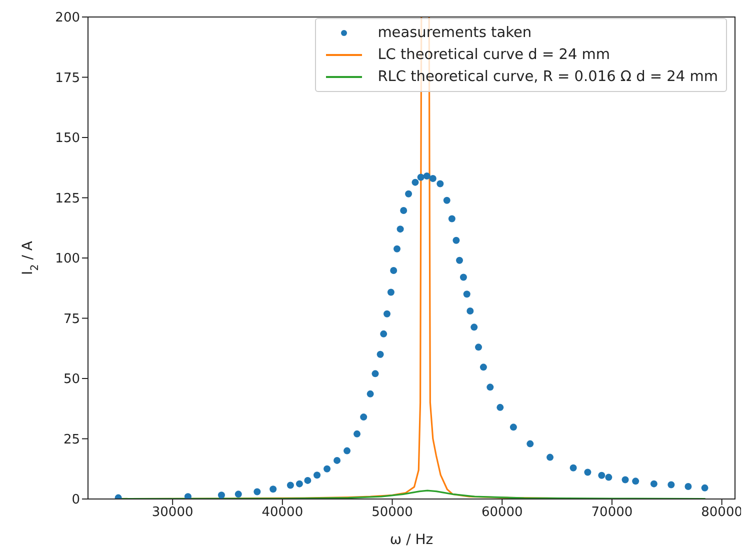  What do you see at coordinates (67, 78) in the screenshot?
I see `y-tick-label: 175` at bounding box center [67, 78].